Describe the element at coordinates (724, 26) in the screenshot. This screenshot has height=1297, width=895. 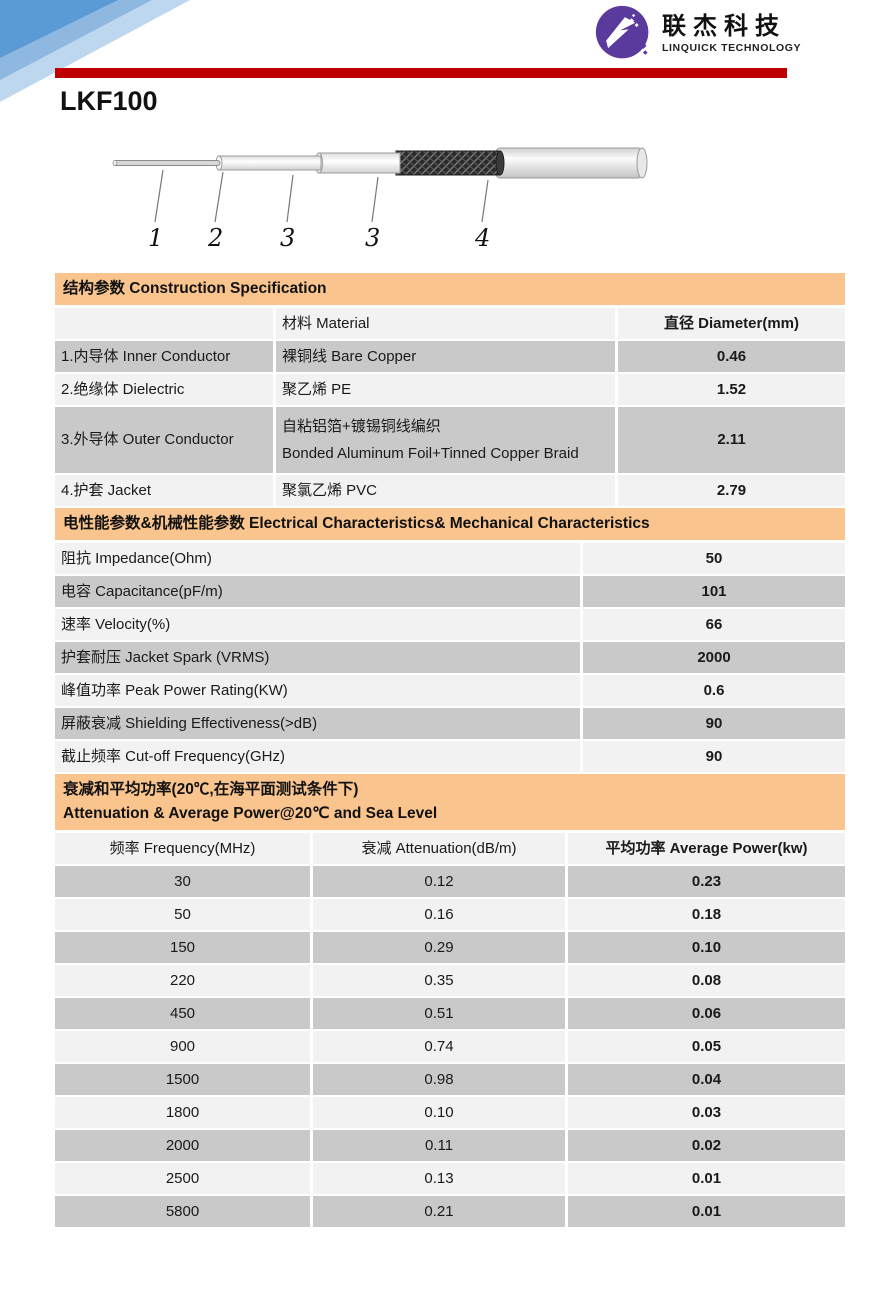
I see `company-name-cn: 联杰科技` at that location.